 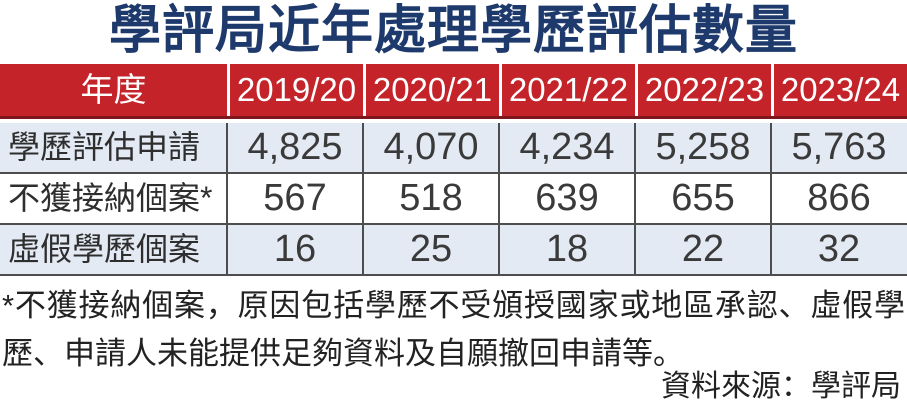 I want to click on header-cell-2021-22: 2021/22, so click(x=567, y=90).